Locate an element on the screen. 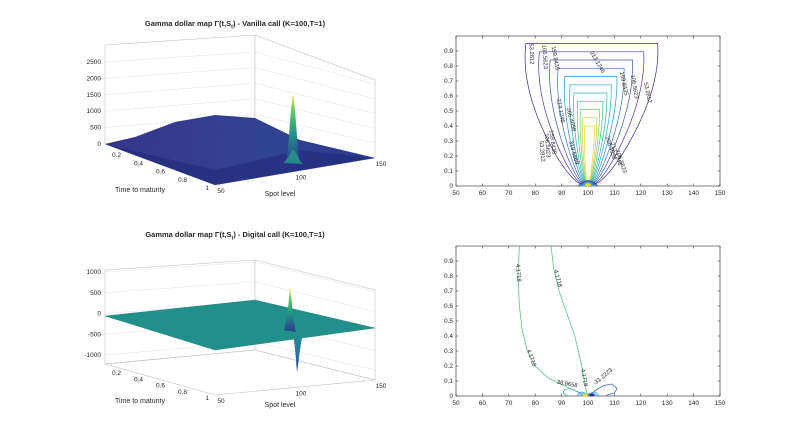  z-tick-label: -1000 is located at coordinates (92, 355).